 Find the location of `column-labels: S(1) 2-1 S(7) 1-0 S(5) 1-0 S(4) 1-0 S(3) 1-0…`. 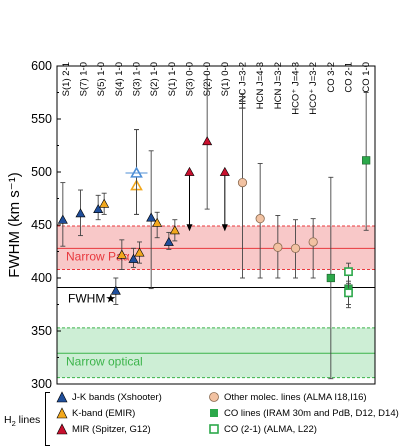

column-labels: S(1) 2-1 S(7) 1-0 S(5) 1-0 S(4) 1-0 S(3) 1-0… is located at coordinates (216, 88).